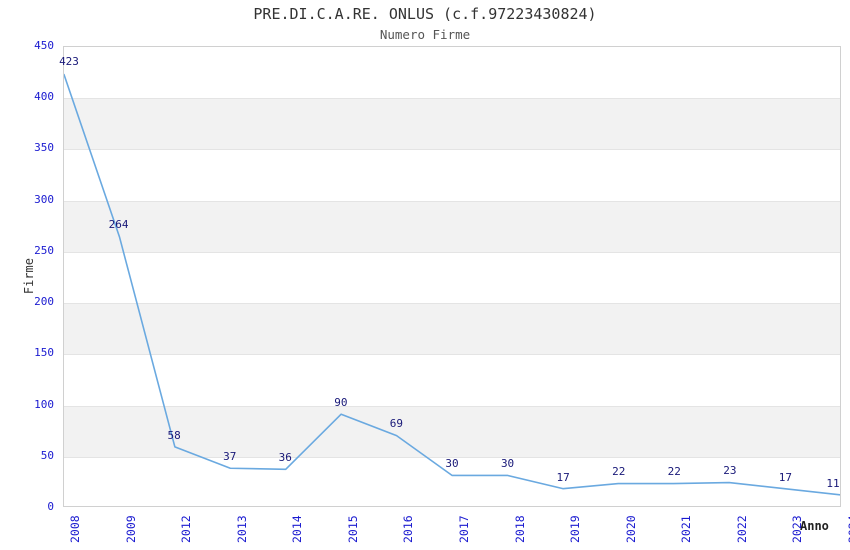 This screenshot has width=850, height=550. I want to click on x-tick-label: 2020, so click(630, 529).